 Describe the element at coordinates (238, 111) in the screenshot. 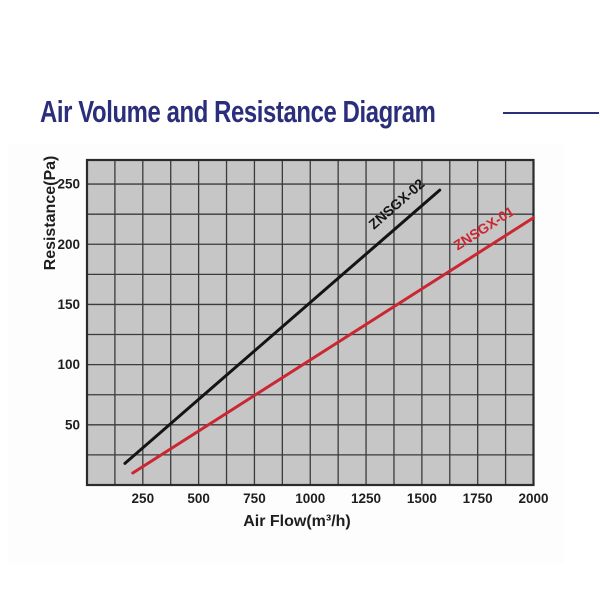

I see `page-title: Air Volume and Resistance Diagram` at that location.